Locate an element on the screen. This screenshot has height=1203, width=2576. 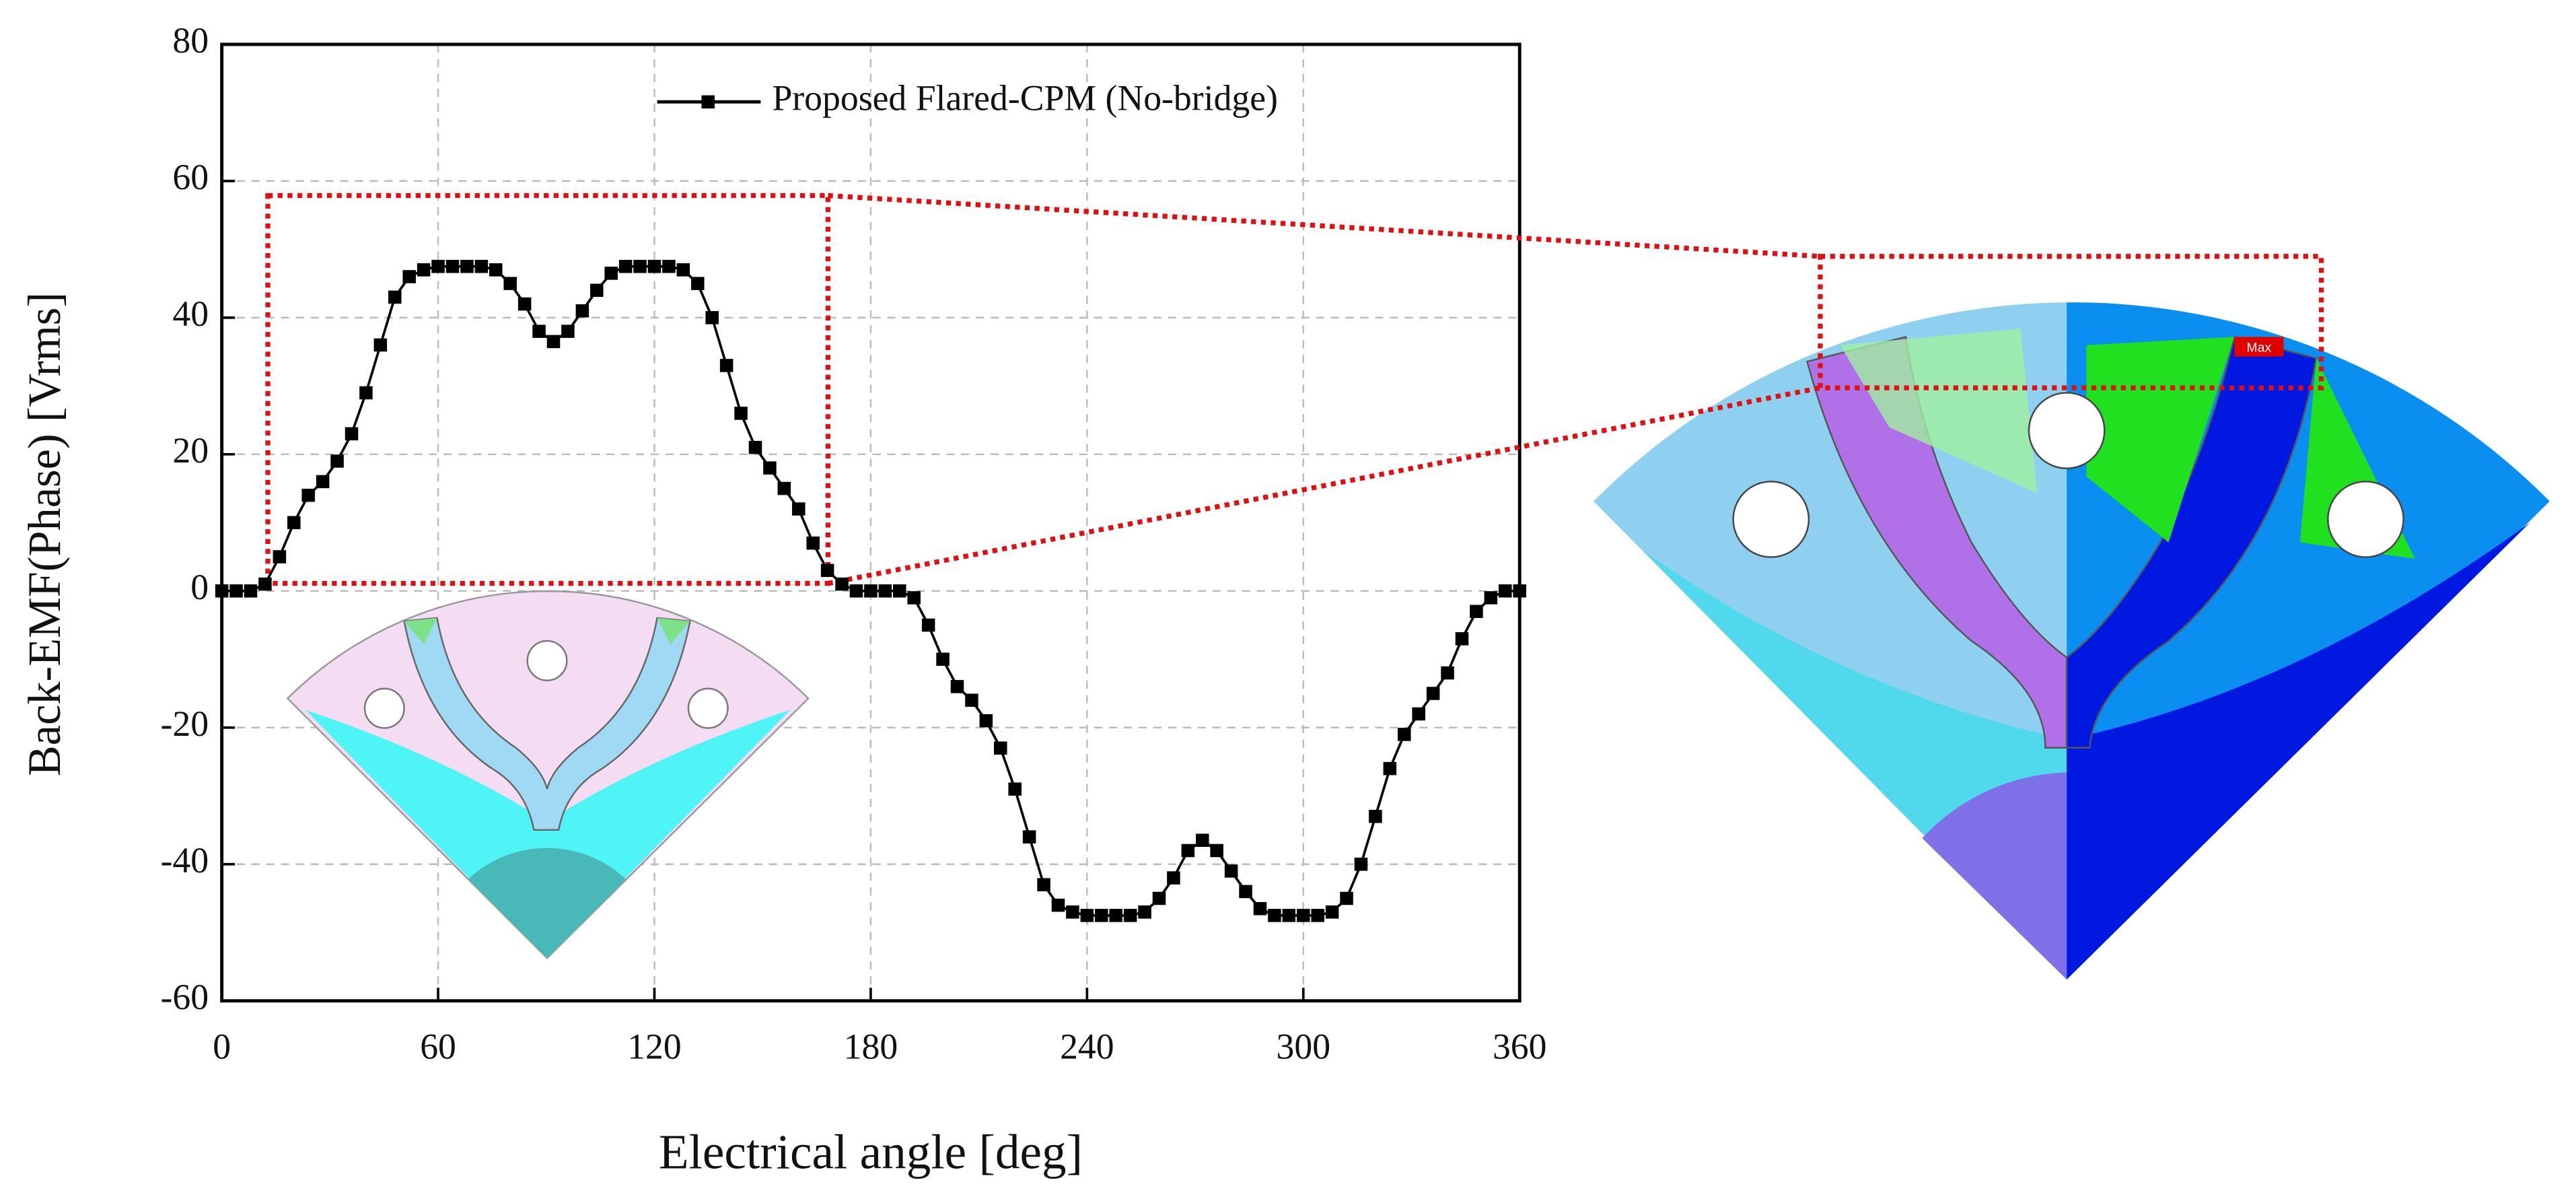
y-tick-label: 0 is located at coordinates (199, 587).